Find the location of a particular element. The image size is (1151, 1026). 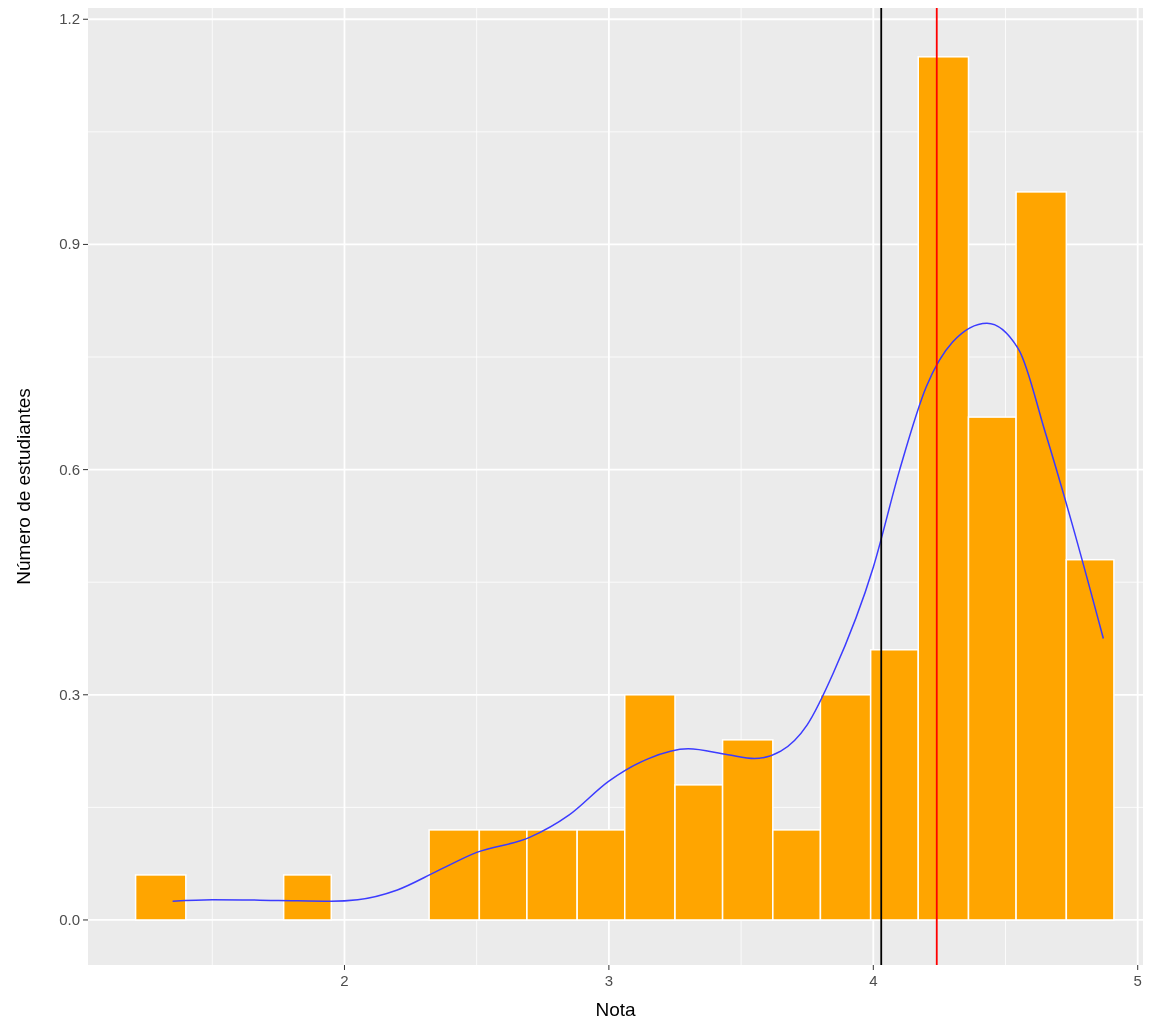

y-tick-label: 1.2 is located at coordinates (69, 19).